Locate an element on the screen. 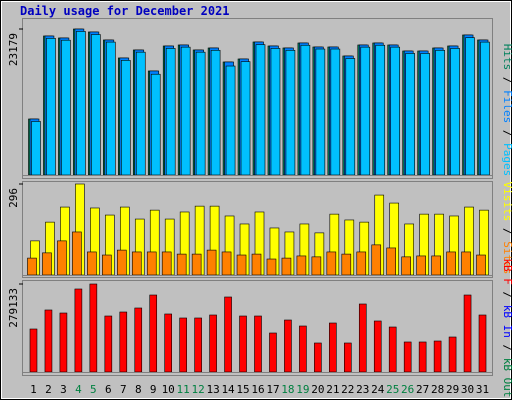 The image size is (512, 400). x-tick-label: 22 is located at coordinates (347, 389).